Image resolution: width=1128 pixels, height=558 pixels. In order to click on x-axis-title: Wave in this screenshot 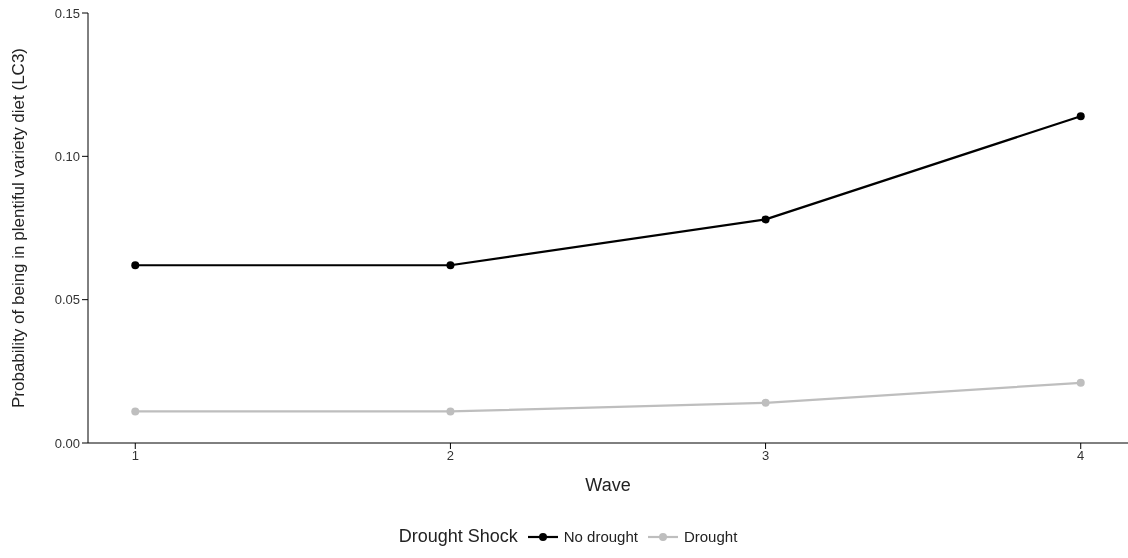, I will do `click(608, 485)`.